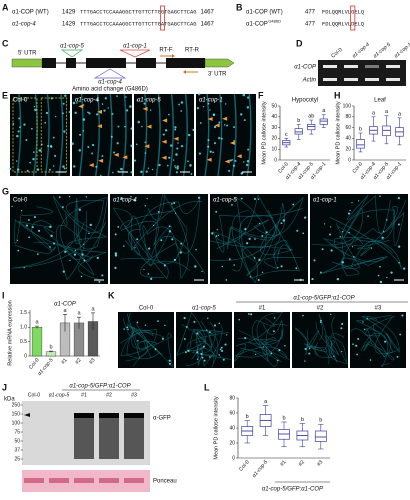 The width and height of the screenshot is (410, 500). I want to click on y-tick-label: 40, so click(232, 428).